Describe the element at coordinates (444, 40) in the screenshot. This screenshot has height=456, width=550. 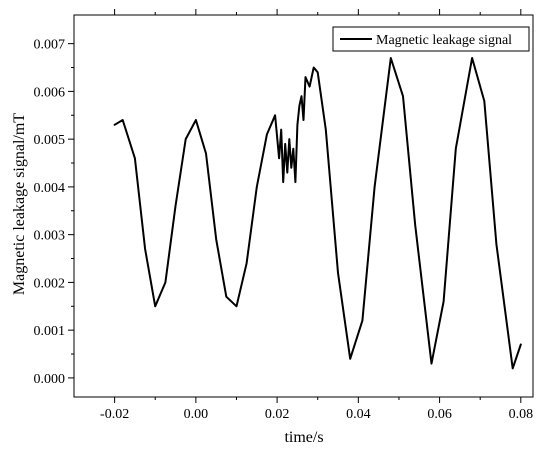
I see `legend-label: Magnetic leakage signal` at that location.